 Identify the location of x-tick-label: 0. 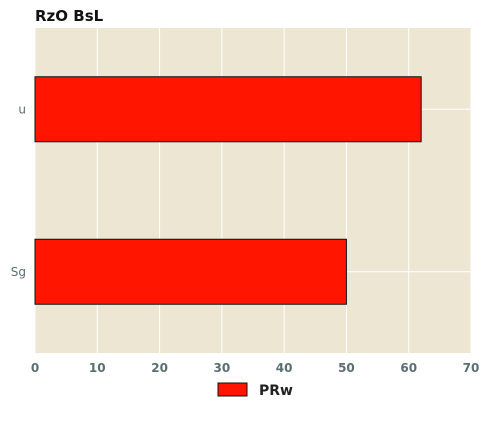
(35, 368).